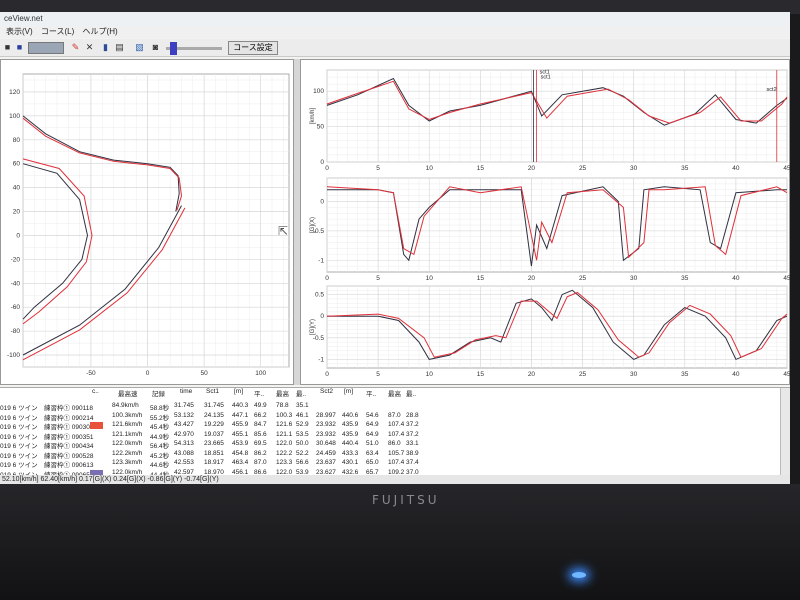 The width and height of the screenshot is (800, 600). I want to click on y-tick-label: 0, so click(322, 316).